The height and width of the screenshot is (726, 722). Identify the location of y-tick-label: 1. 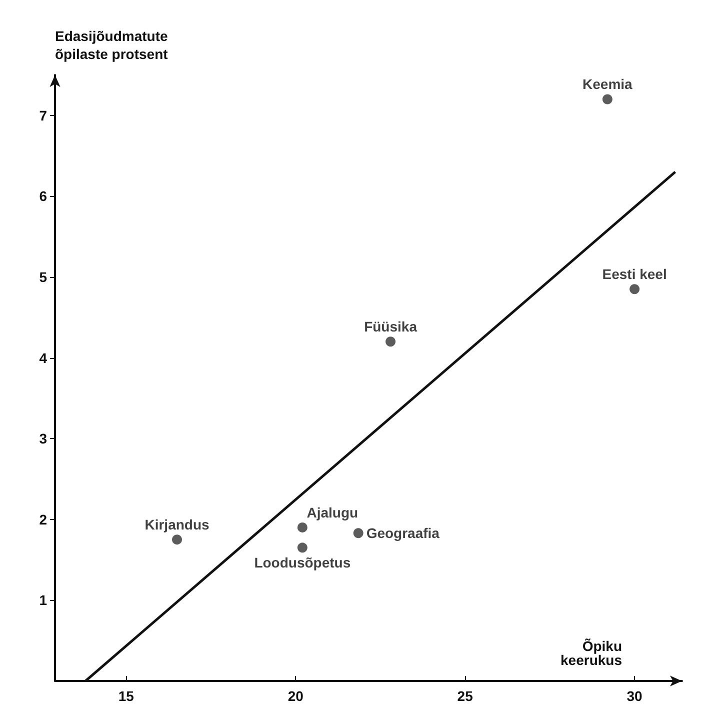
(43, 600).